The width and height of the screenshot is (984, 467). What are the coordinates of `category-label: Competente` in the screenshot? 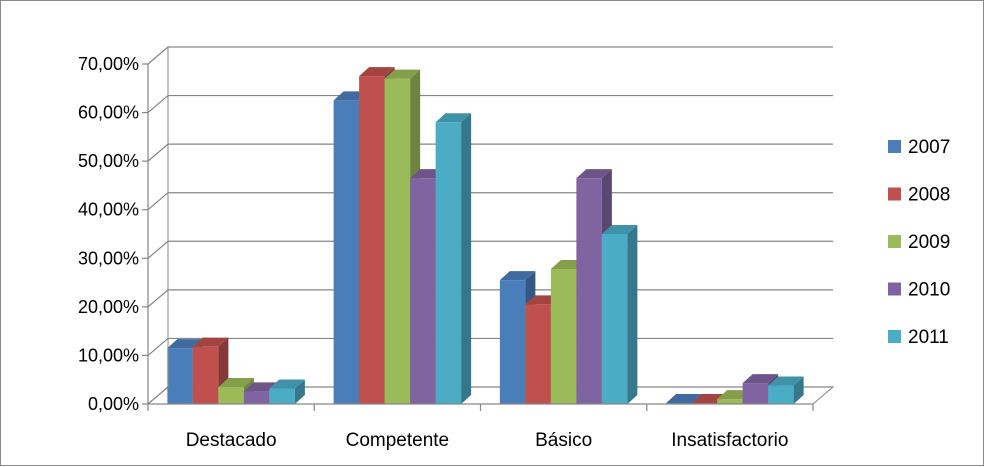 It's located at (398, 440).